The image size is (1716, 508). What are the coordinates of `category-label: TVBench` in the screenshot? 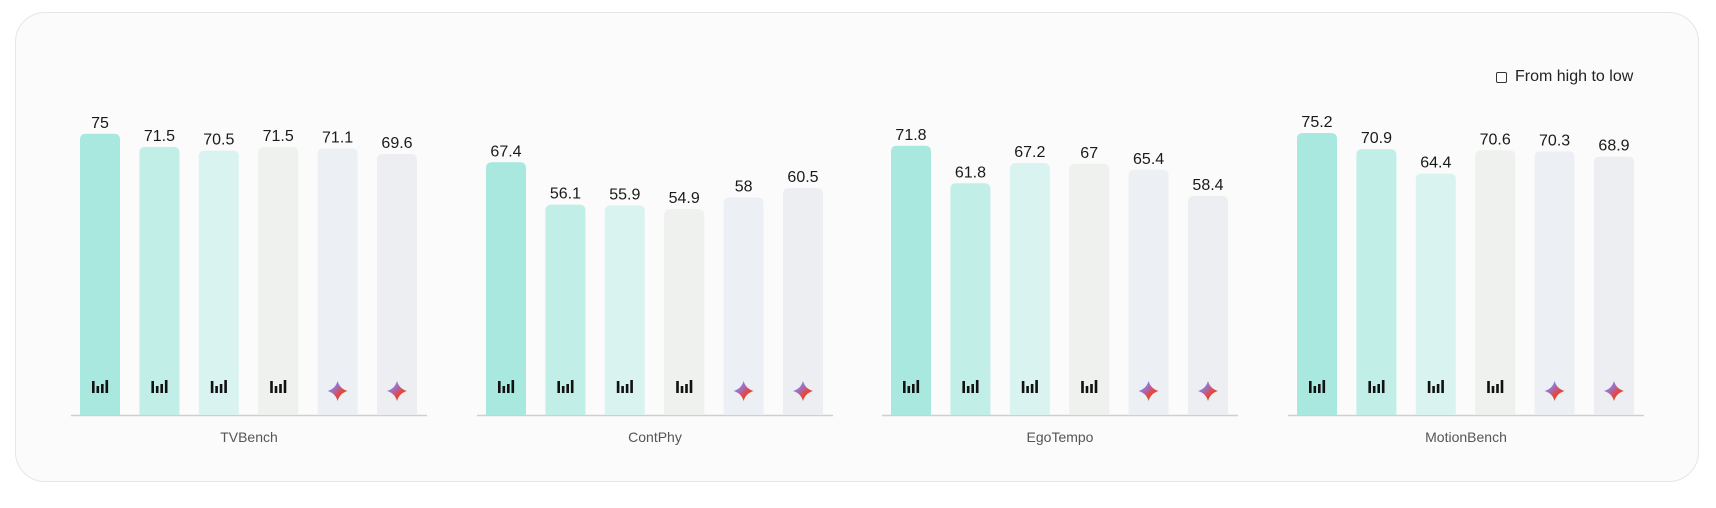 It's located at (249, 437).